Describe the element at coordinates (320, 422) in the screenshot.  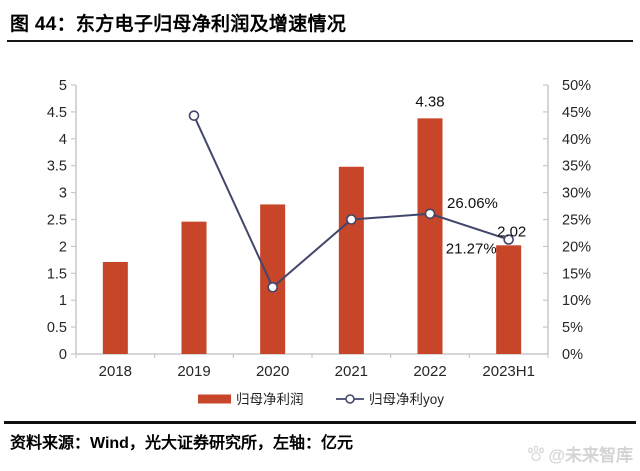
I see `footer-divider` at that location.